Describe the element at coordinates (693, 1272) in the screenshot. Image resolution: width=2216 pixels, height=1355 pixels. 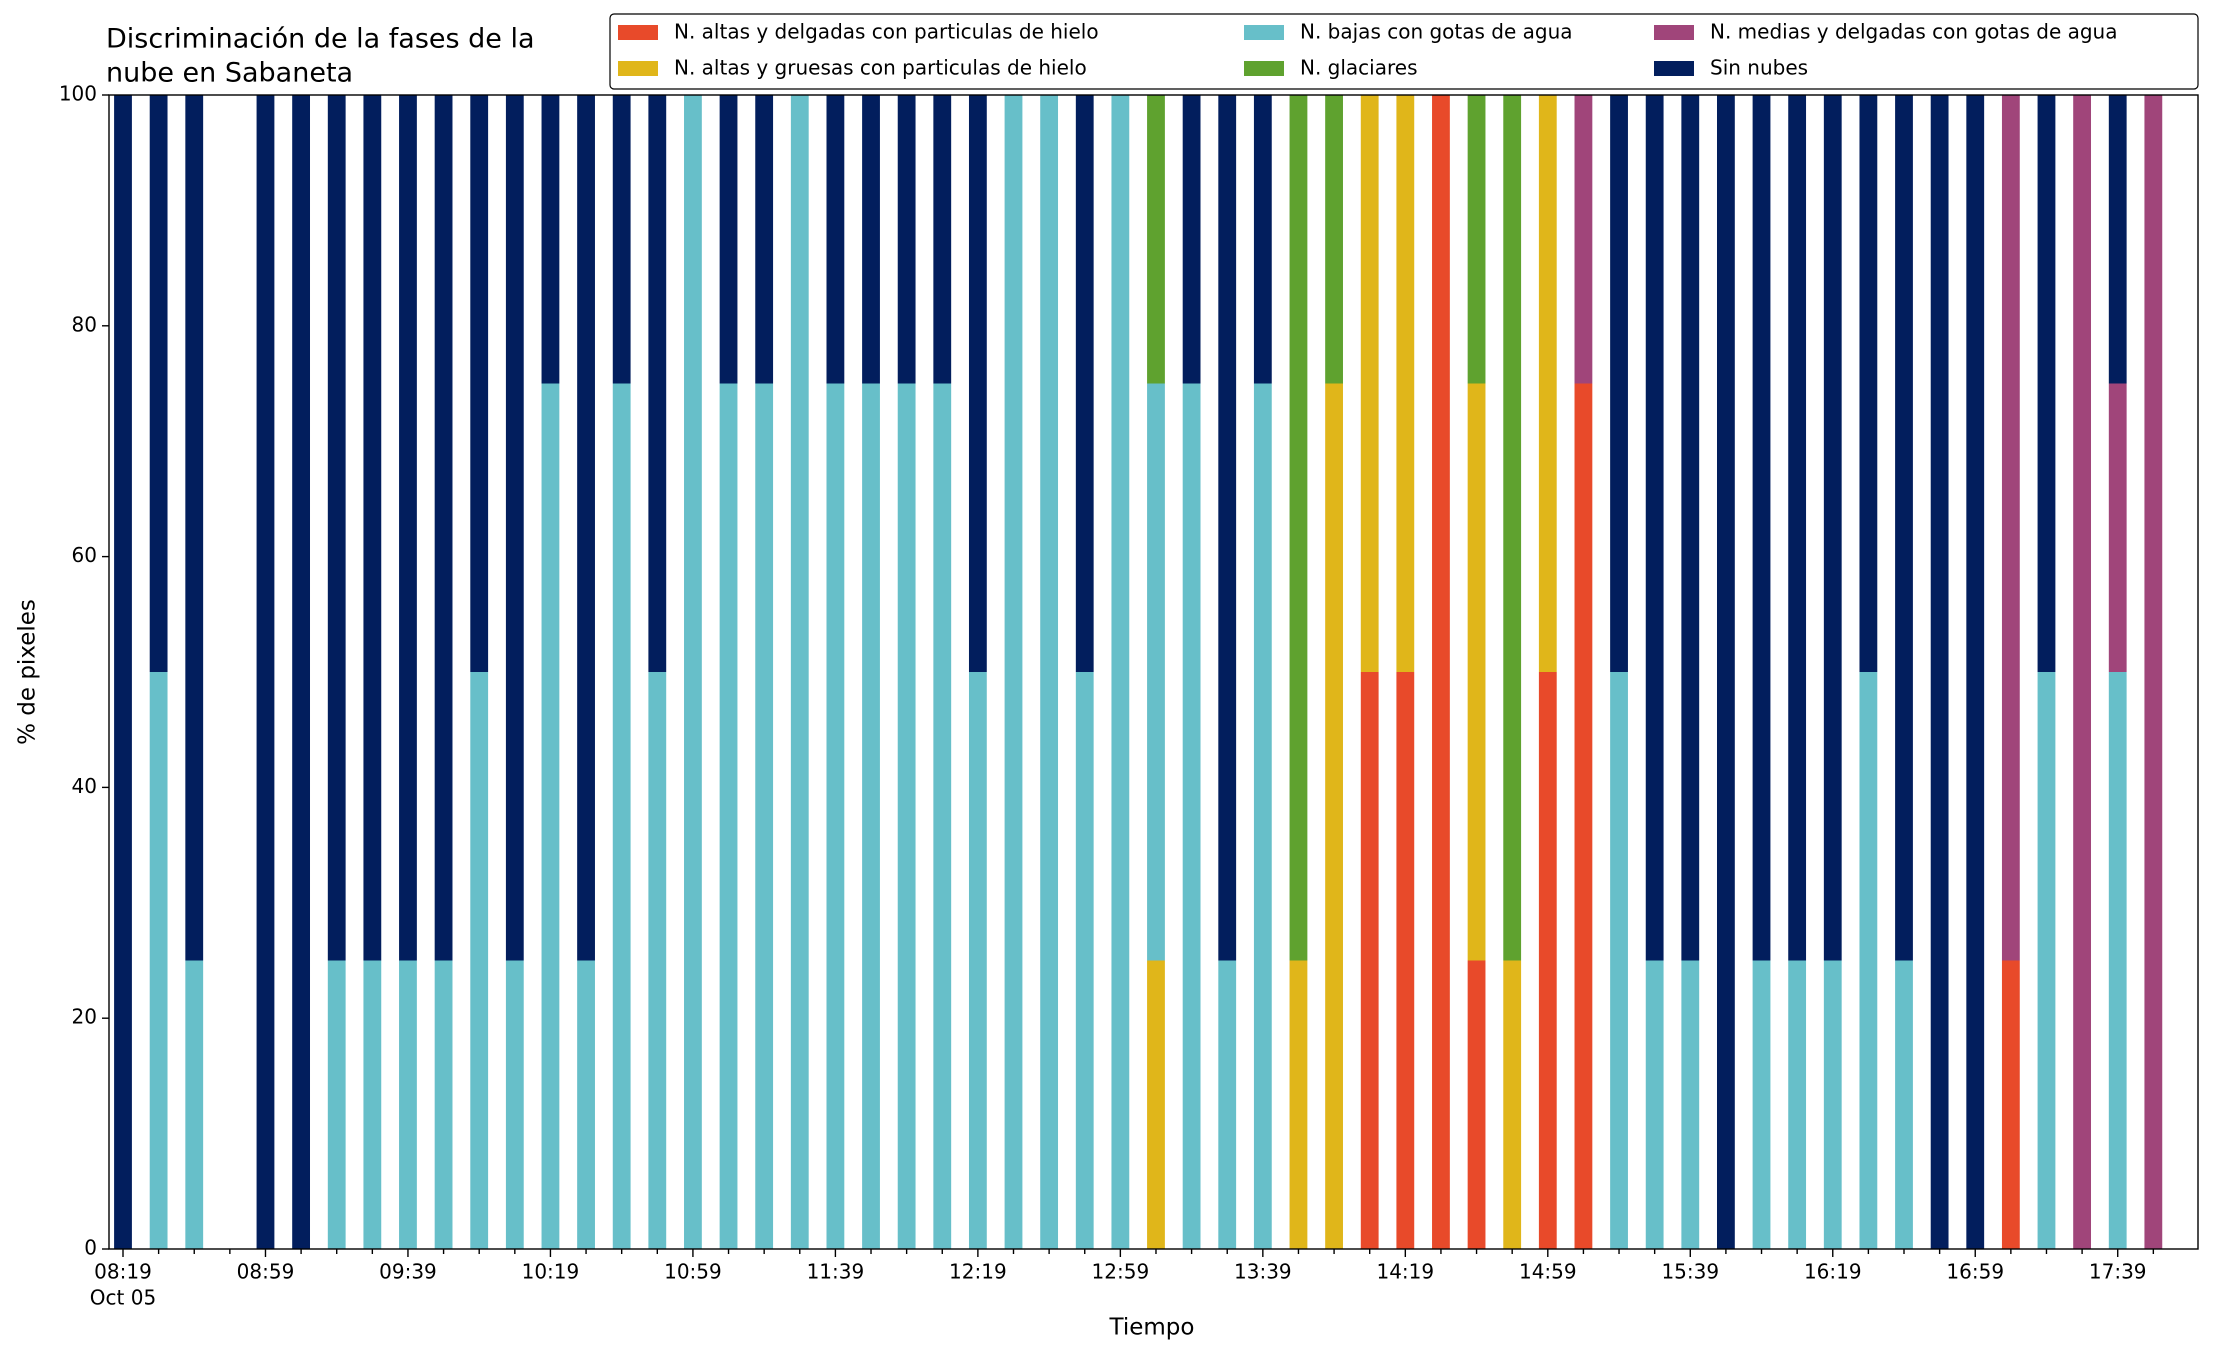
I see `x-tick-label: 10:59` at that location.